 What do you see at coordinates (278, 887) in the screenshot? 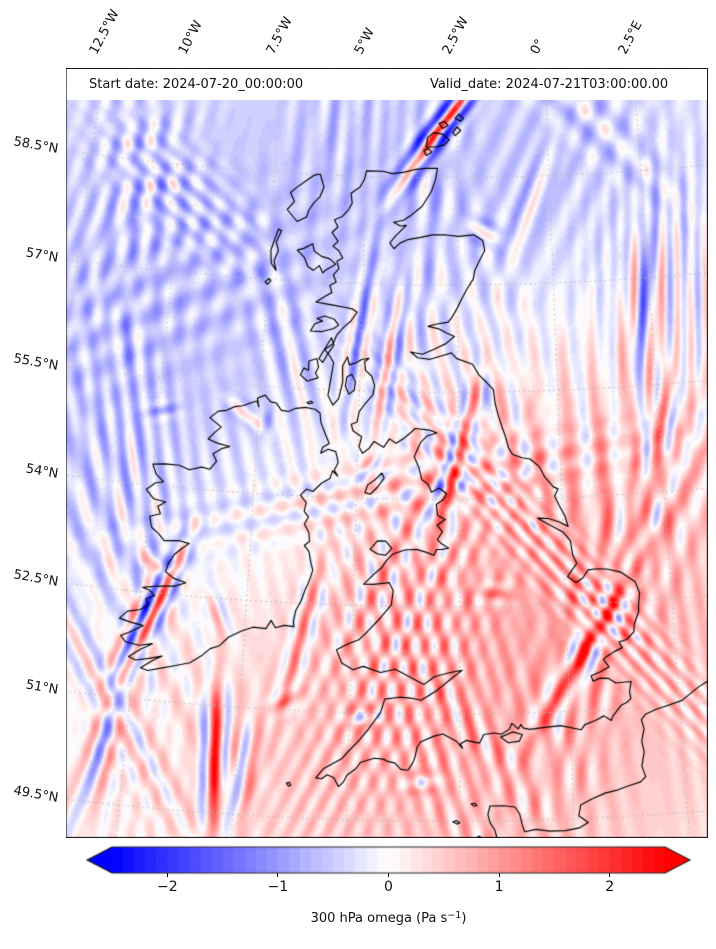
I see `colorbar-tick-label: −1` at bounding box center [278, 887].